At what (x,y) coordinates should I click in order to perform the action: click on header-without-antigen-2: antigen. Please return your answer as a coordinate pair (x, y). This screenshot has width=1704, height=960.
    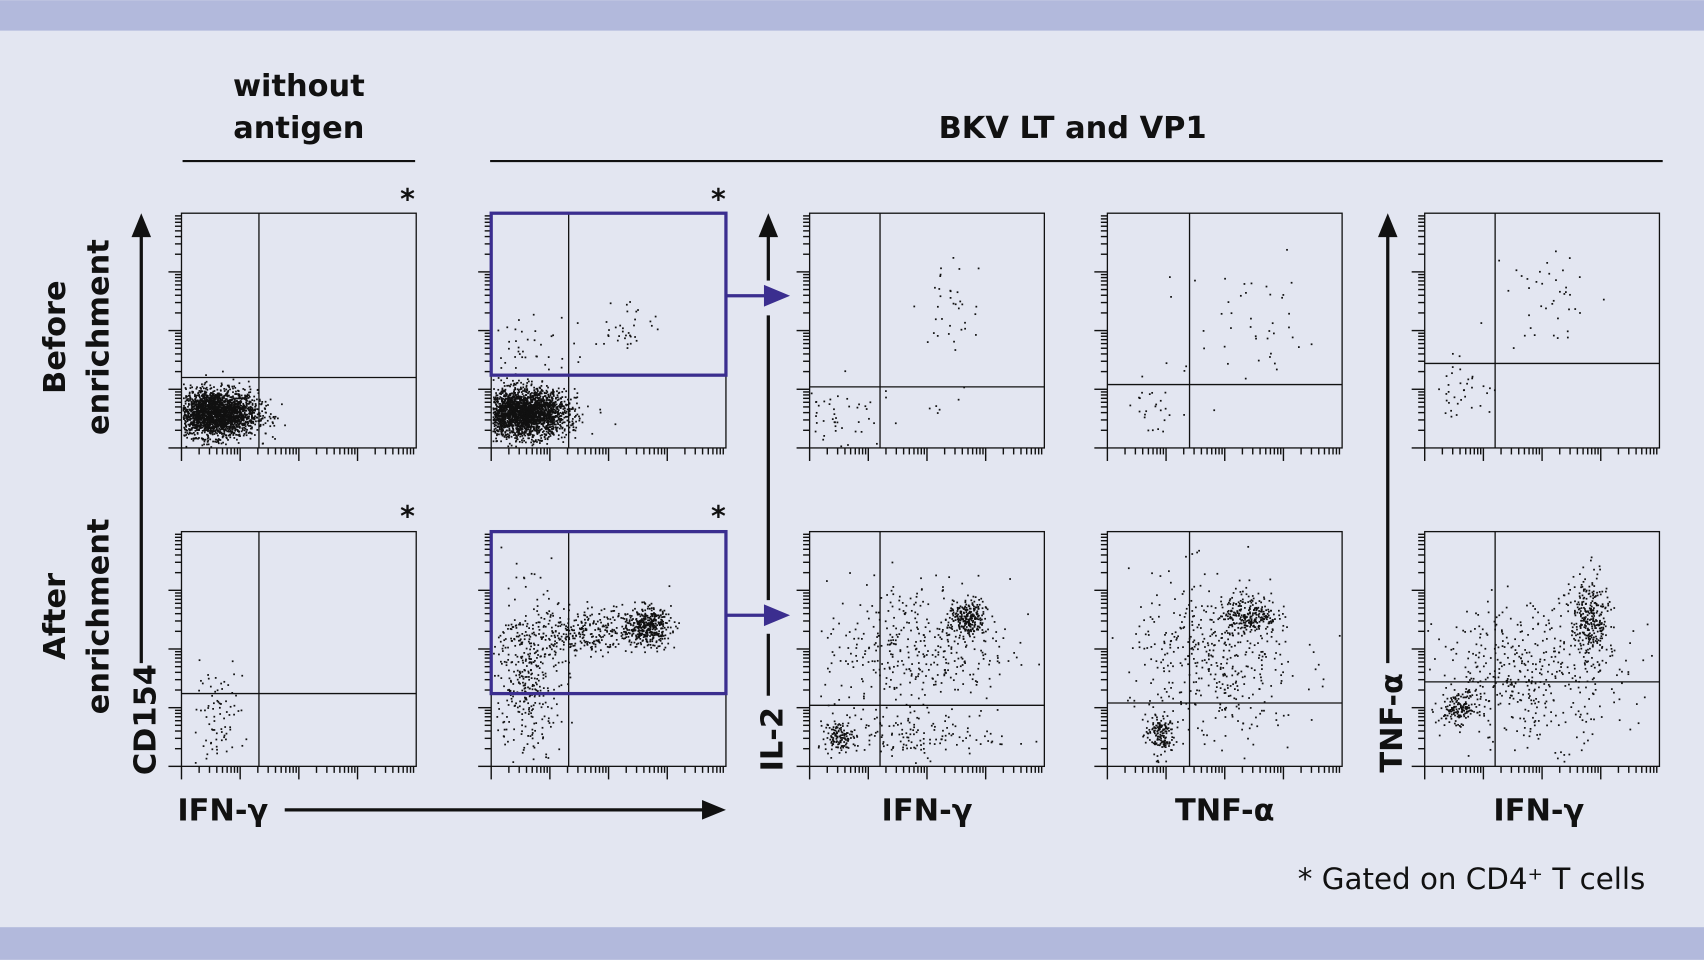
    Looking at the image, I should click on (298, 128).